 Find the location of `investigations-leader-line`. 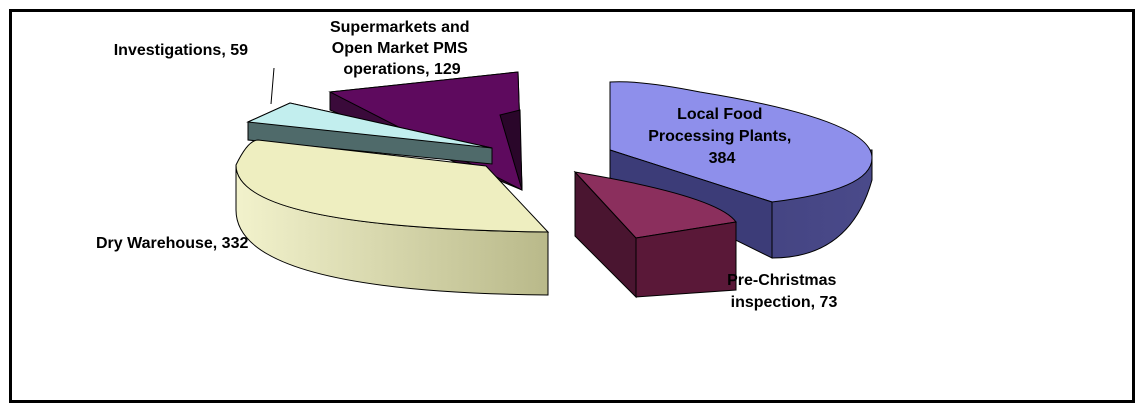

investigations-leader-line is located at coordinates (272, 86).